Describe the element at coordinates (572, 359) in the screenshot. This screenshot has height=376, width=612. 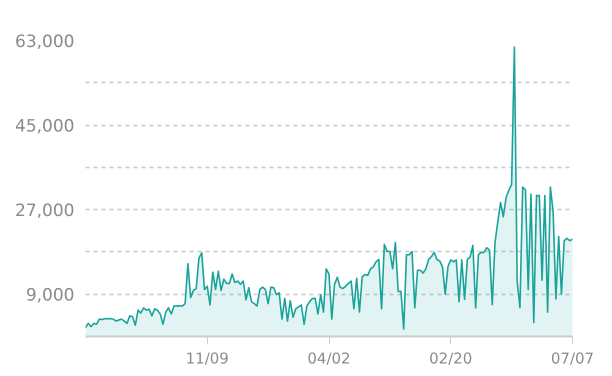
I see `x-tick-label: 07/07` at that location.